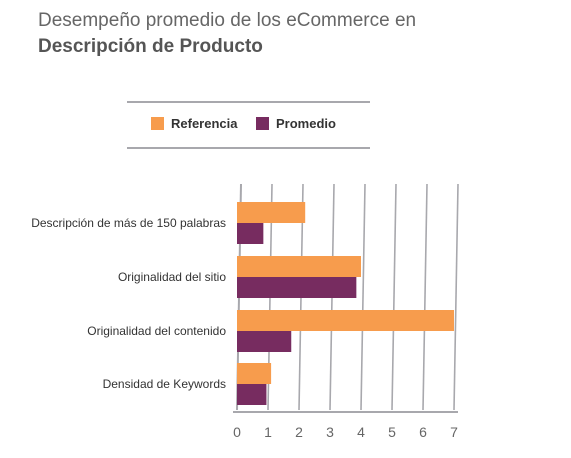 This screenshot has height=458, width=571. I want to click on legend-label-referencia: Referencia, so click(204, 123).